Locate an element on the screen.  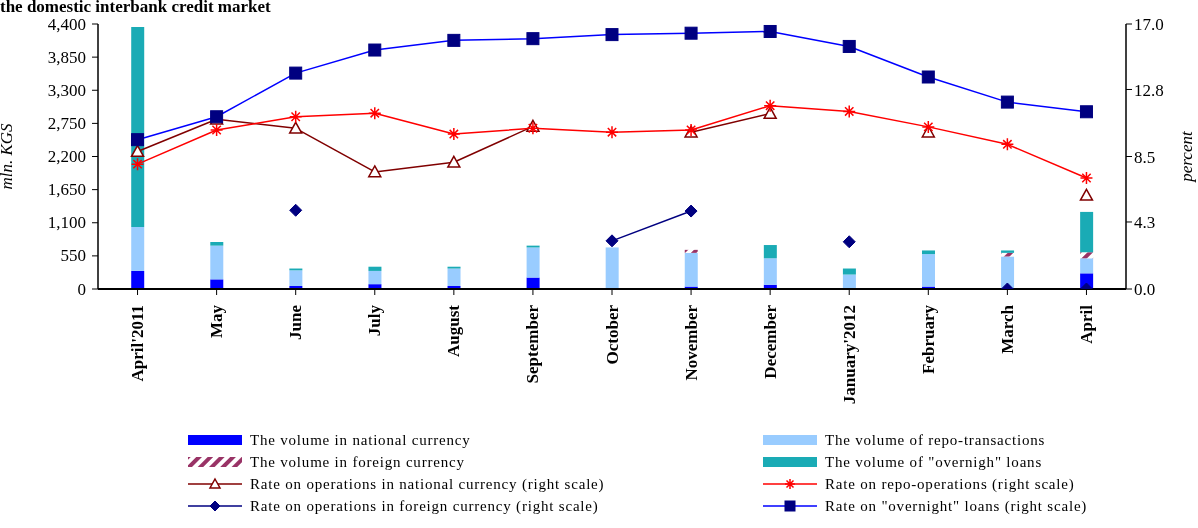
chart-title: the domestic interbank credit market is located at coordinates (135, 8).